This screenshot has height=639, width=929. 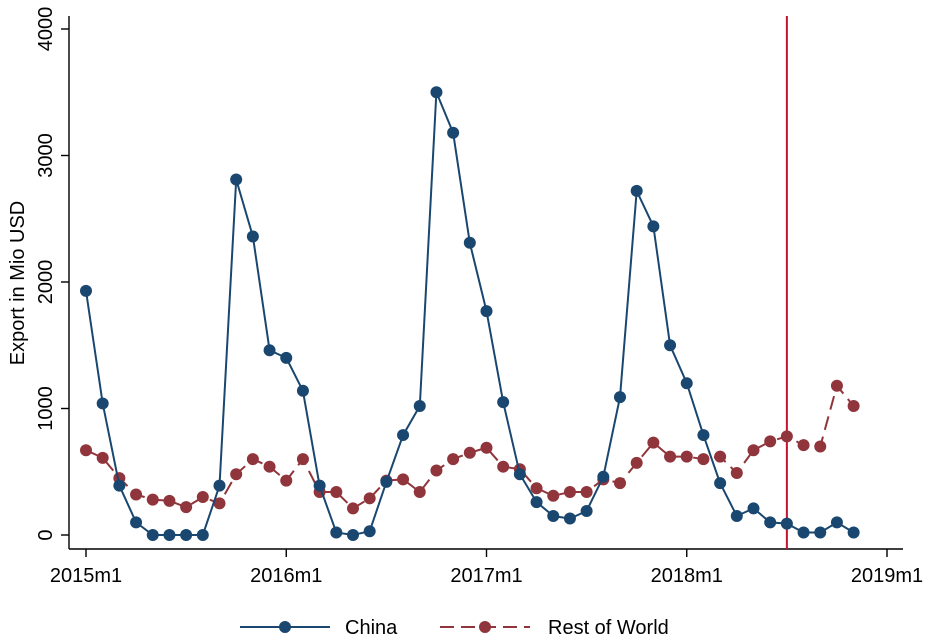 I want to click on x-axis-ticks: 2015m1 2016m1 2017m1 2018m1 2019m1, so click(x=486, y=568).